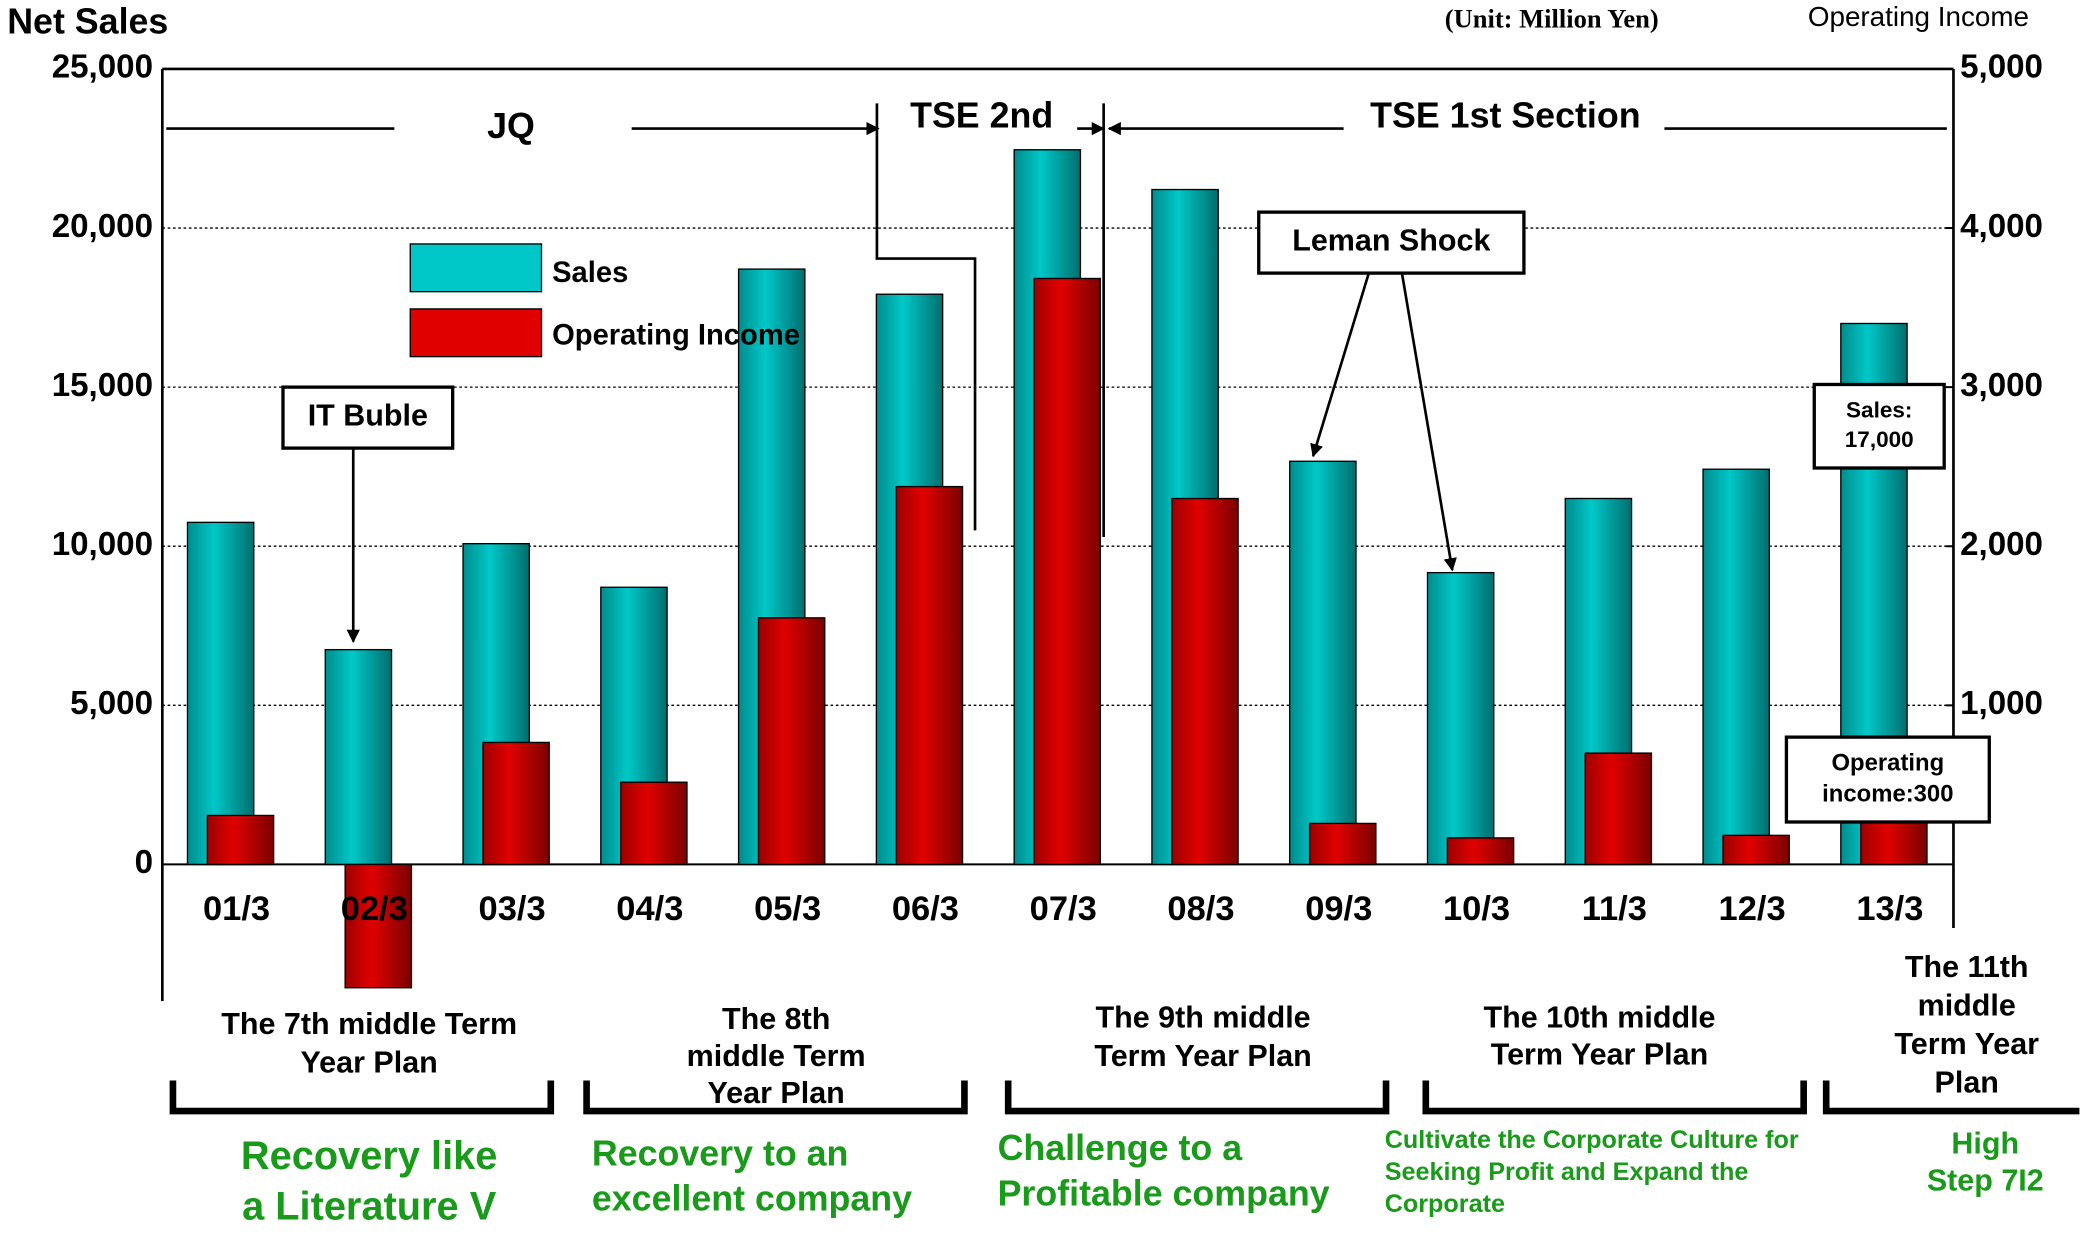 The width and height of the screenshot is (2080, 1234). What do you see at coordinates (102, 67) in the screenshot?
I see `y-tick-label: 25,000` at bounding box center [102, 67].